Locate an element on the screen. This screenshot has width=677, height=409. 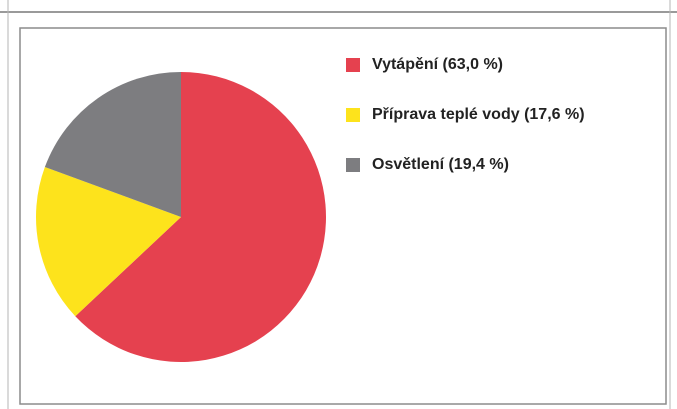
legend-label: Příprava teplé vody (17,6 %) is located at coordinates (478, 114).